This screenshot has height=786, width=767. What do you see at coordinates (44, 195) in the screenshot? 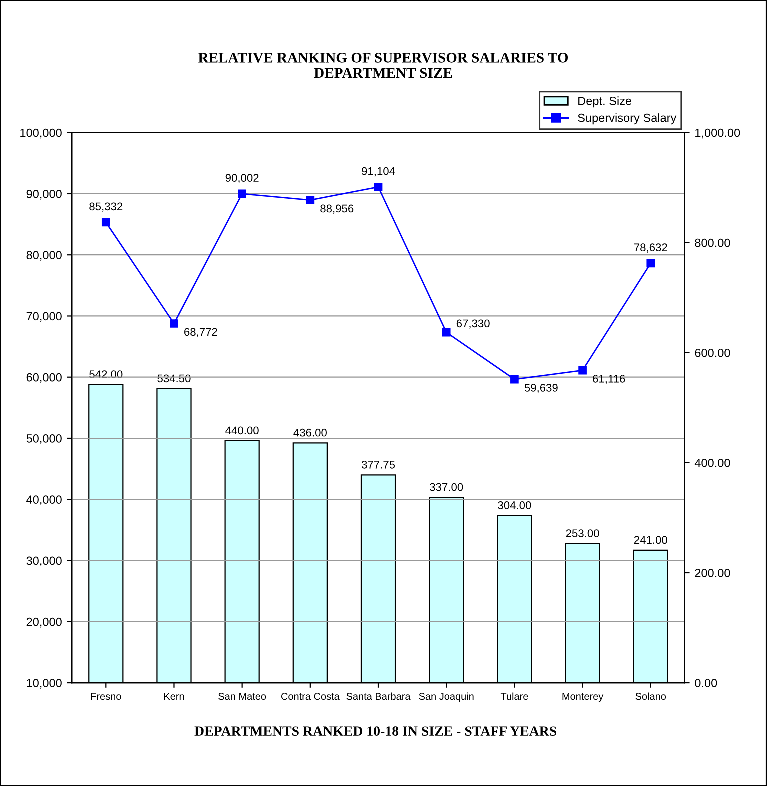
I see `y-tick-label: 90,000` at bounding box center [44, 195].